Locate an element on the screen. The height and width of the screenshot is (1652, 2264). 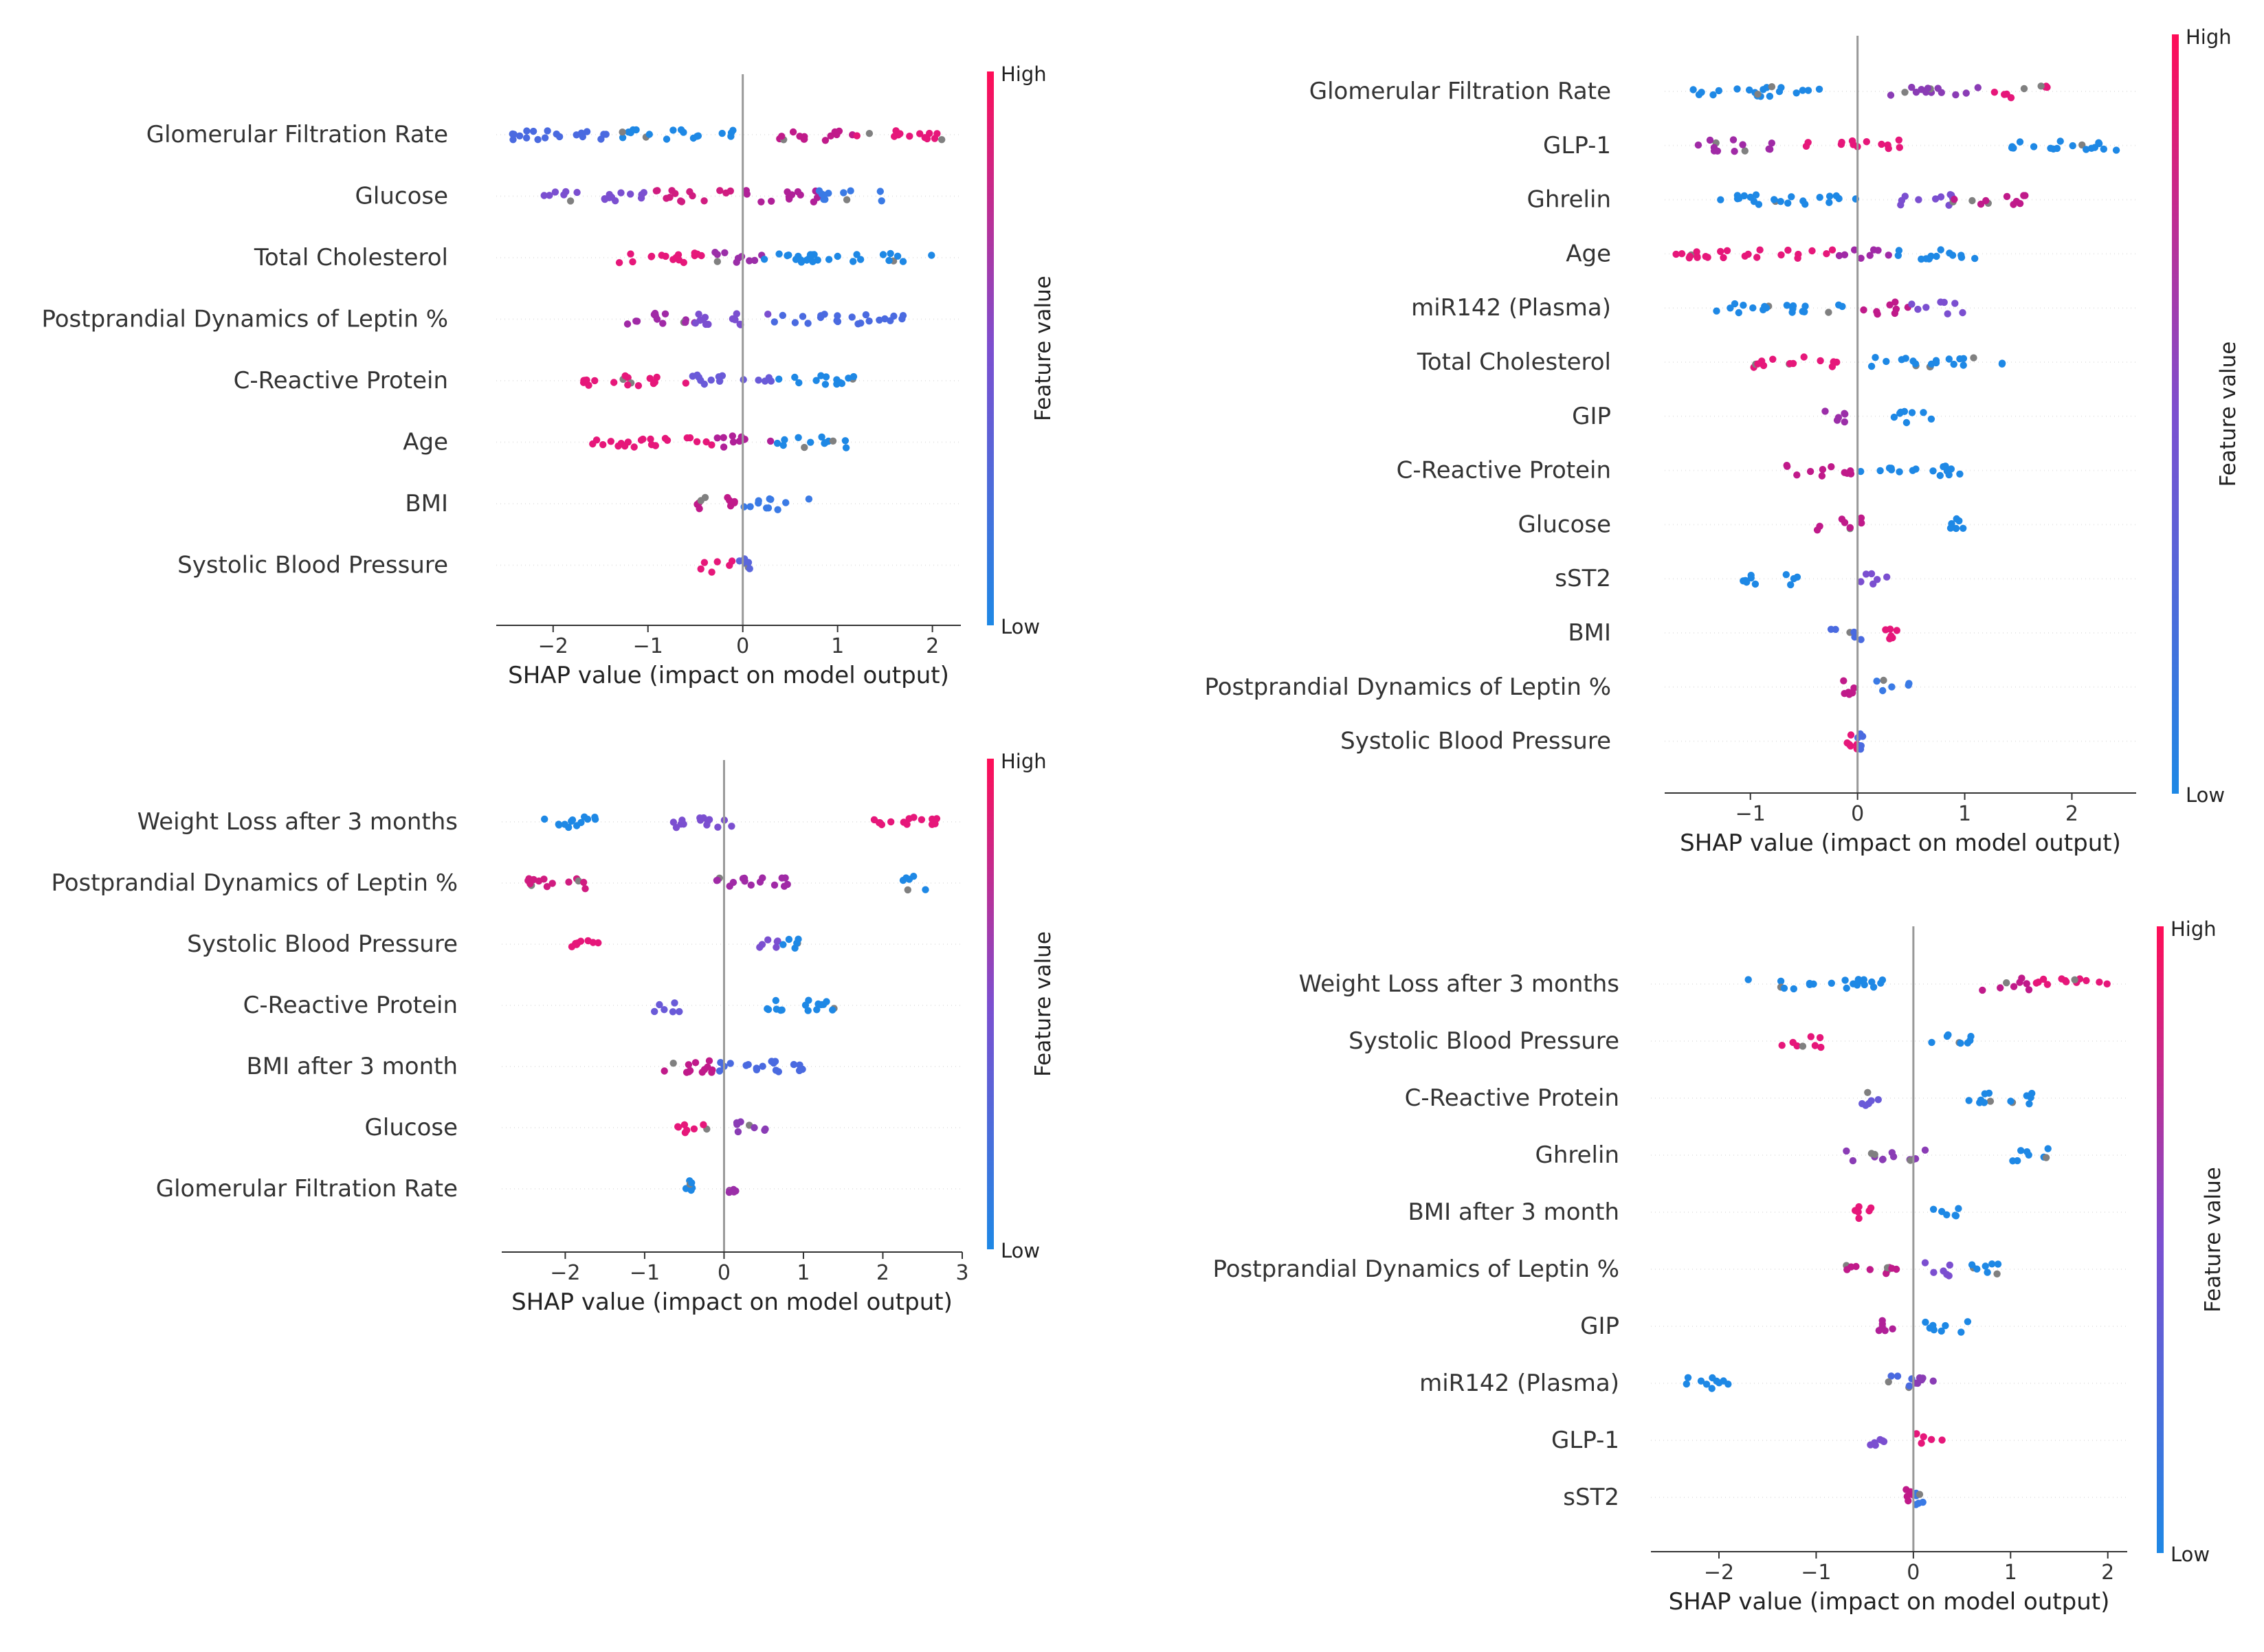
feature-label-systolic-blood-pressure: Systolic Blood Pressure is located at coordinates (1475, 741).